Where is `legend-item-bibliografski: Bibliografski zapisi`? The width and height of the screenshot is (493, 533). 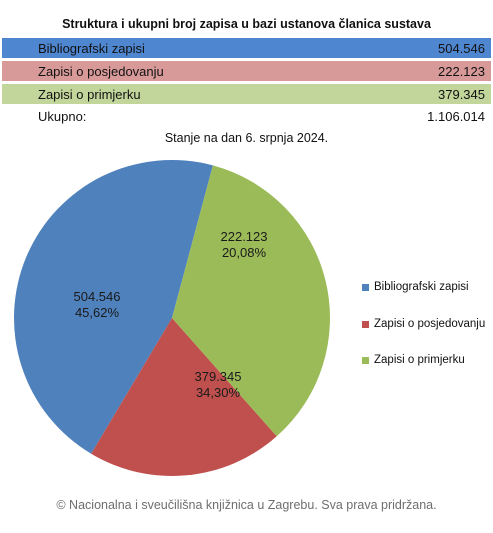 legend-item-bibliografski: Bibliografski zapisi is located at coordinates (415, 287).